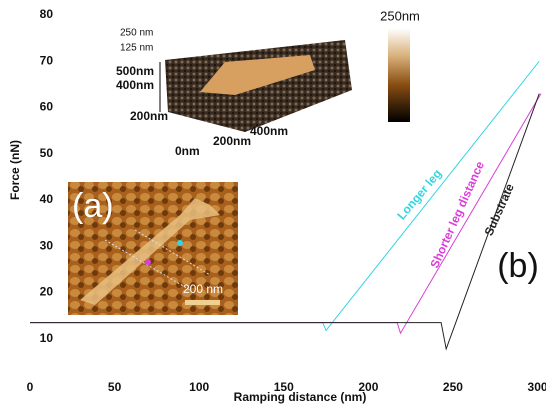 The image size is (546, 409). What do you see at coordinates (47, 14) in the screenshot?
I see `y-tick-label: 80` at bounding box center [47, 14].